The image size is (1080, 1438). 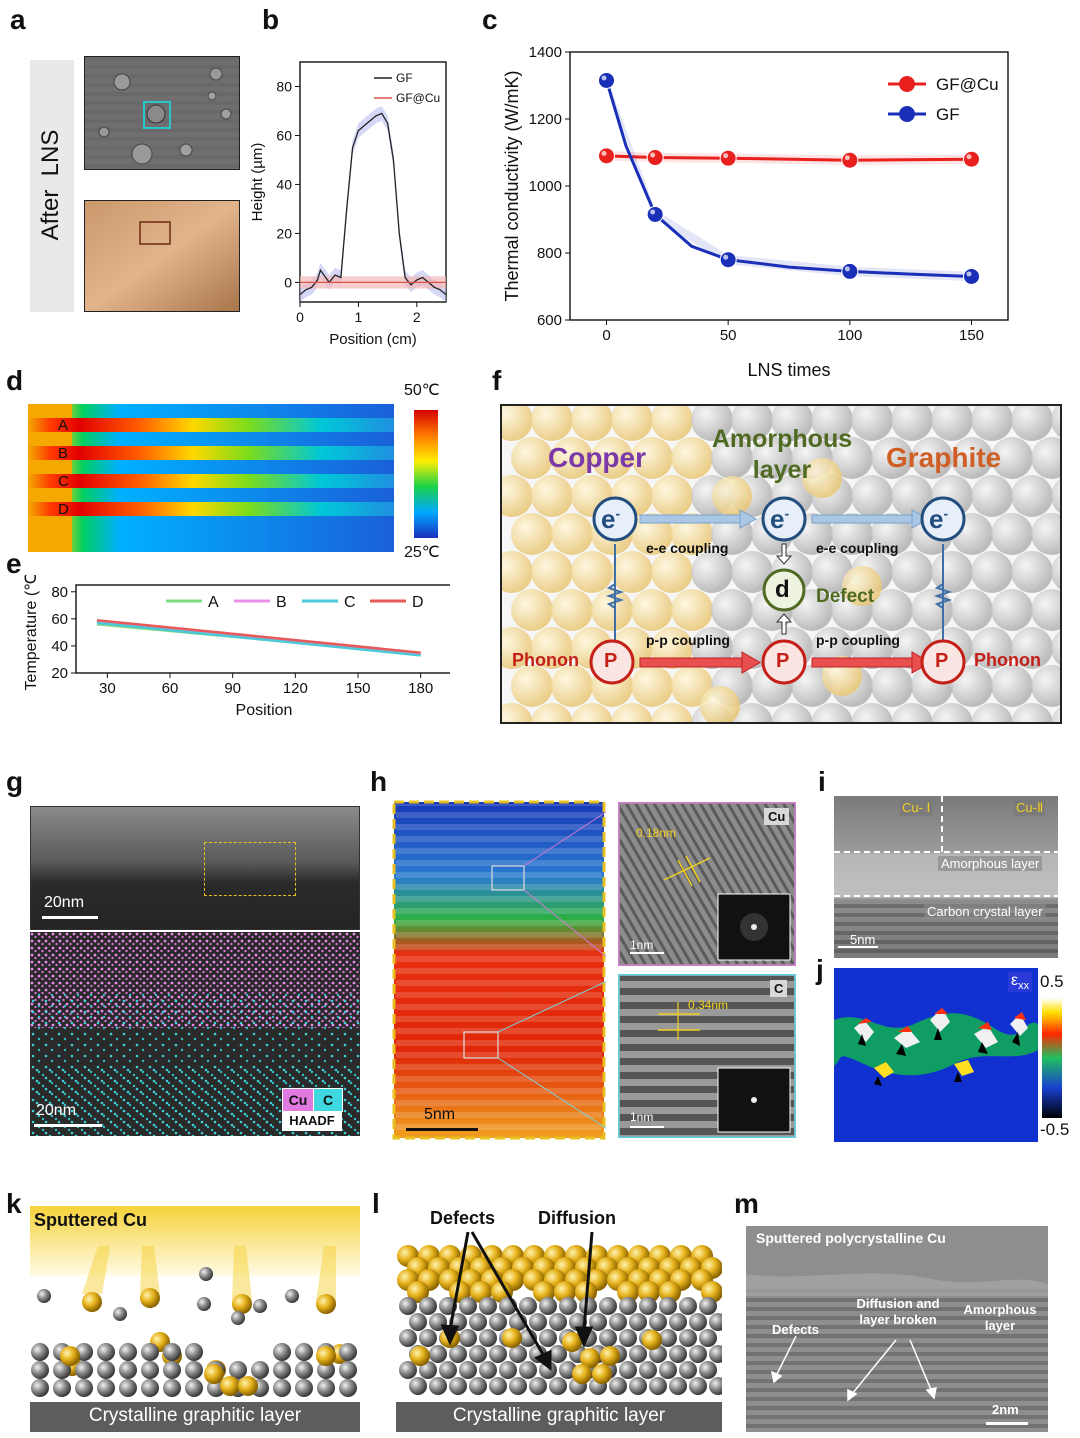 What do you see at coordinates (898, 1311) in the screenshot?
I see `m-diffusion-label: Diffusion and layer broken` at bounding box center [898, 1311].